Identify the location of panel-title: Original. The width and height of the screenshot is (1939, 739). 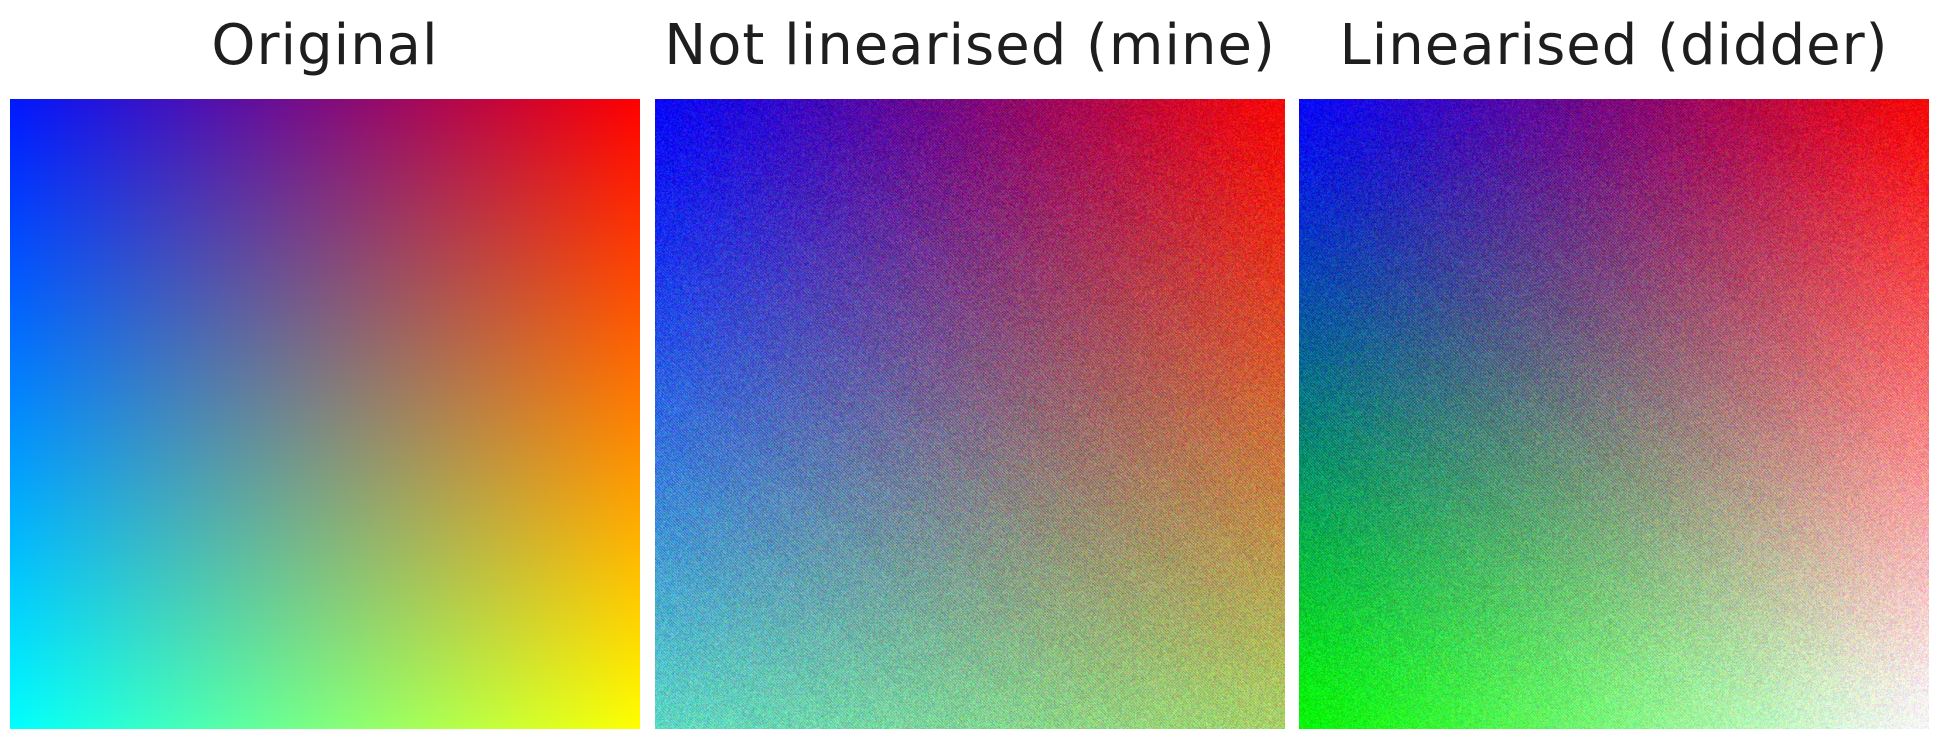
(325, 46).